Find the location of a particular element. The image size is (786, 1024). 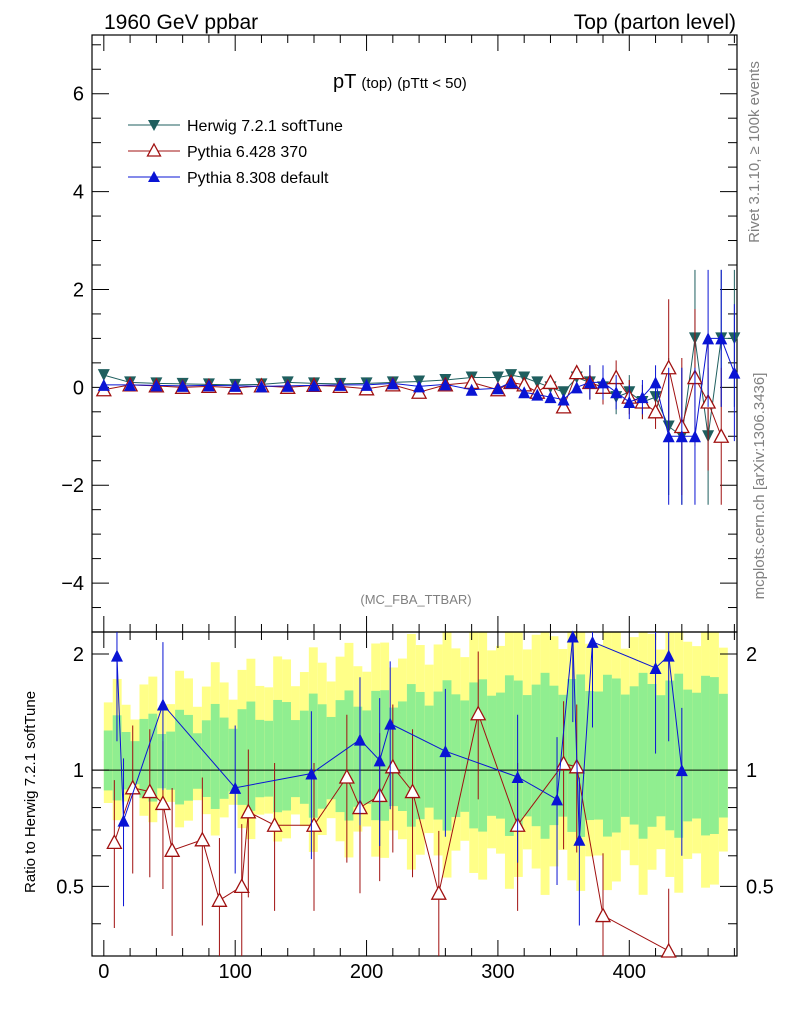

ratio-y-tick-label-right: 2 is located at coordinates (751, 655).